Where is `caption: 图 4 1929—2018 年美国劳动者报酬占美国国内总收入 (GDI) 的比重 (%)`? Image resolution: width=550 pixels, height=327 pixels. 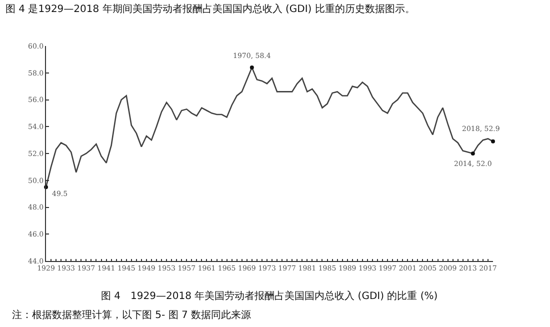
caption: 图 4 1929—2018 年美国劳动者报酬占美国国内总收入 (GDI) 的比重 (%) is located at coordinates (269, 296).